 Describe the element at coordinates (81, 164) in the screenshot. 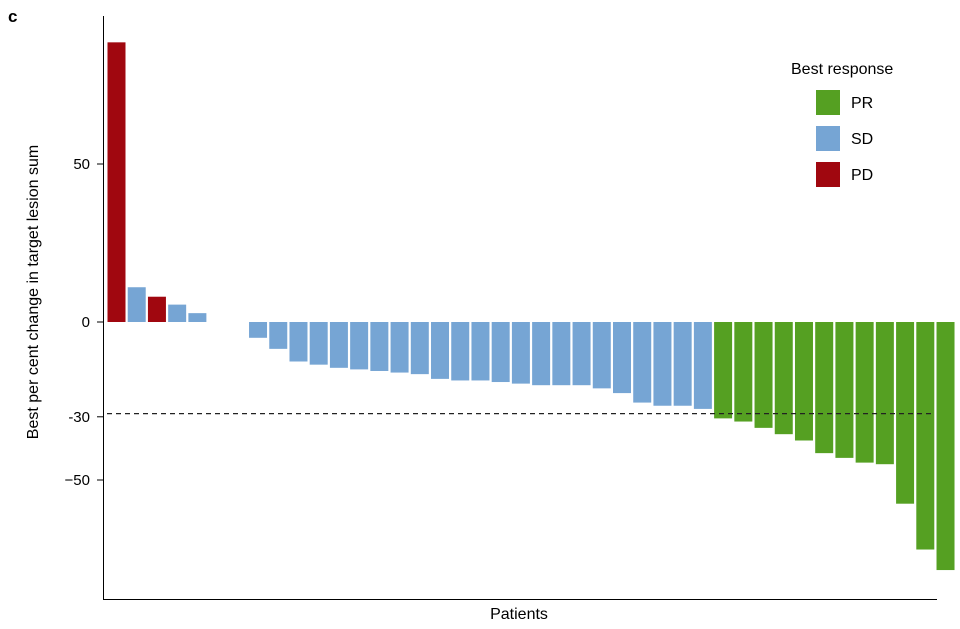

I see `y-tick-label: 50` at that location.